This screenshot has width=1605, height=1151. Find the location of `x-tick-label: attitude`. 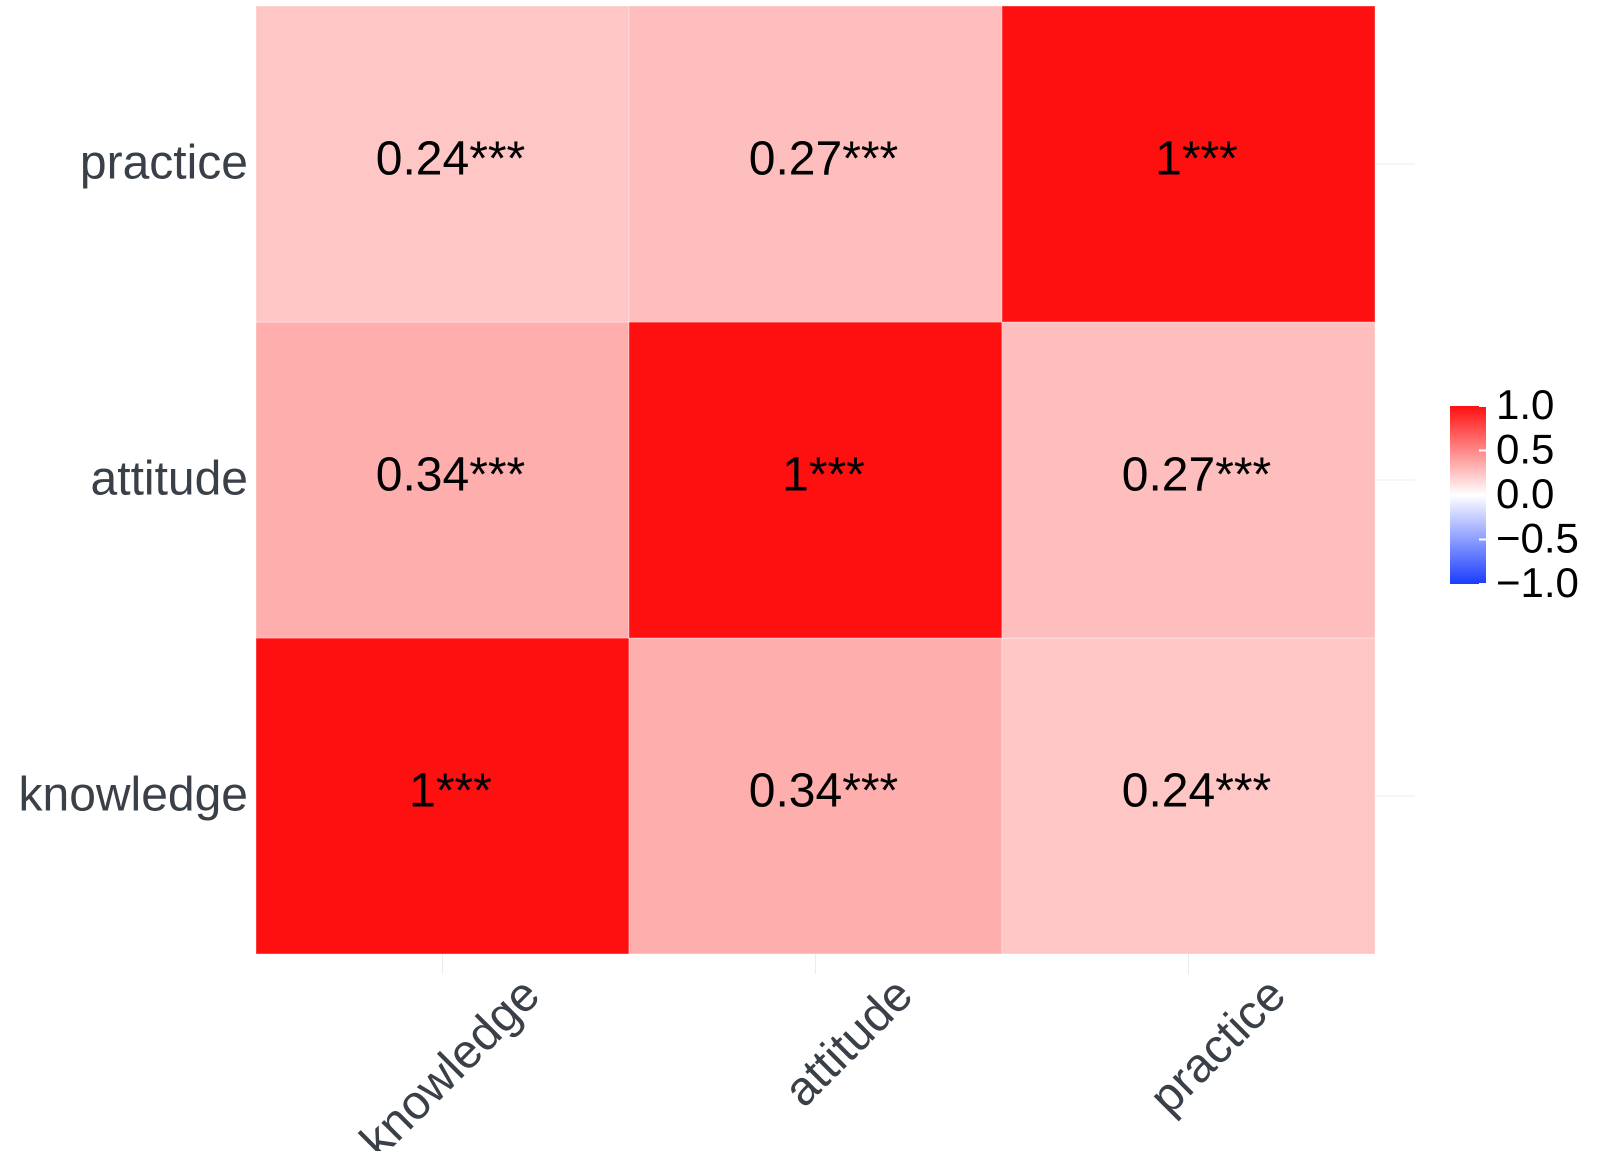

x-tick-label: attitude is located at coordinates (848, 1042).